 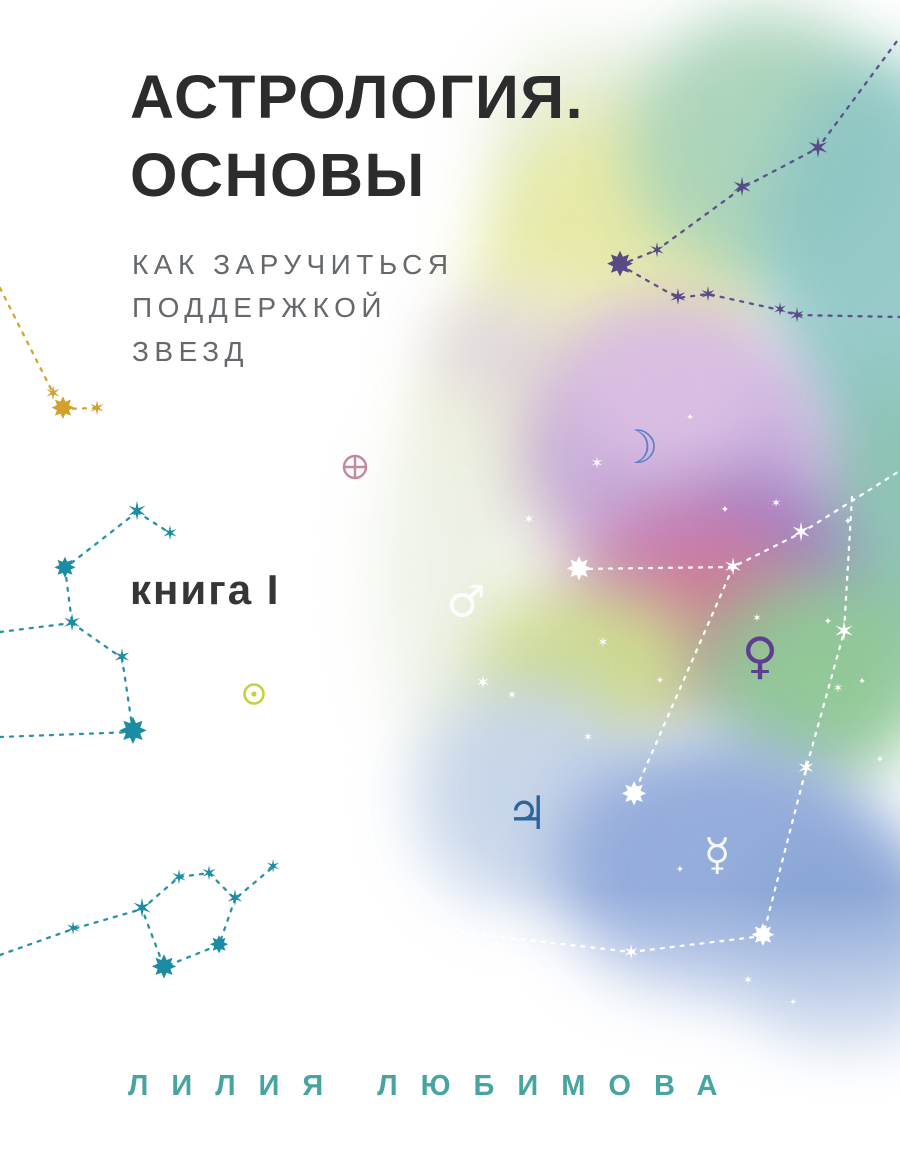 I want to click on moon-symbol: ☽, so click(x=637, y=447).